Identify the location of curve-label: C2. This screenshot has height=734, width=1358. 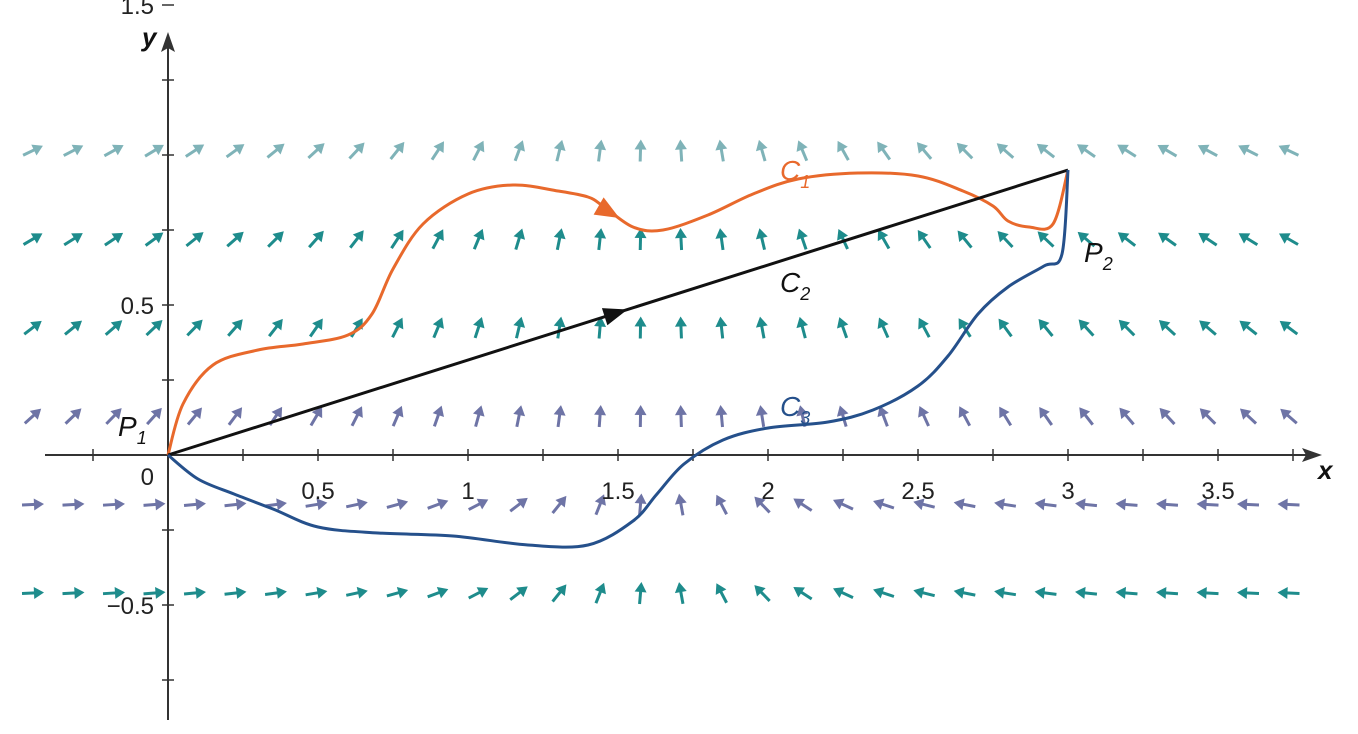
(795, 285).